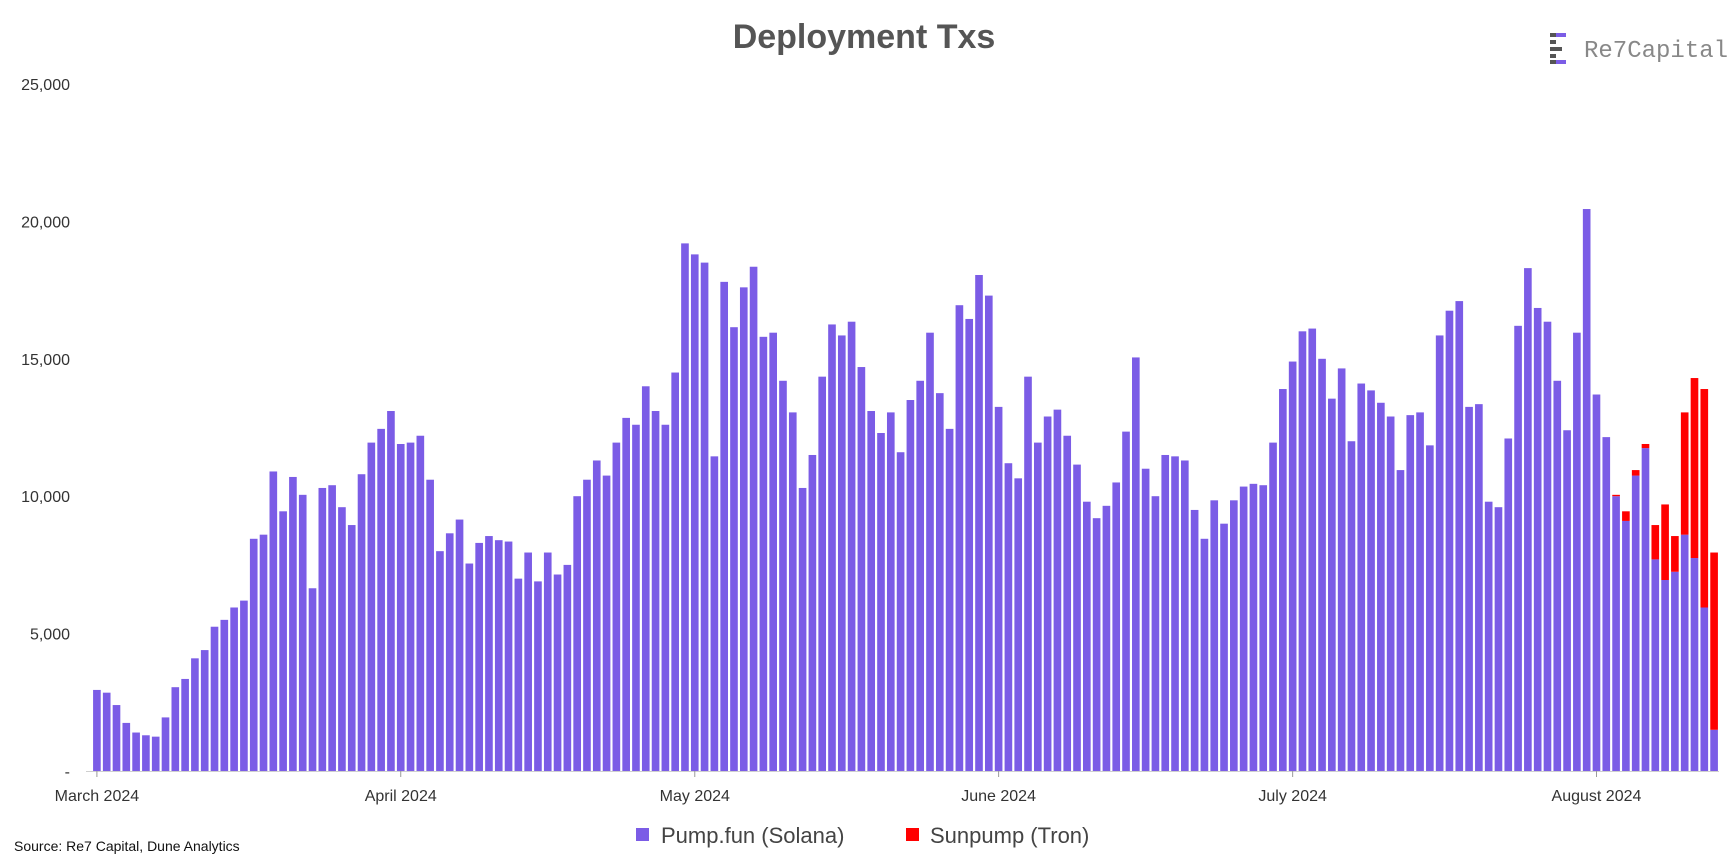 This screenshot has width=1728, height=864. Describe the element at coordinates (642, 834) in the screenshot. I see `legend-swatch-pumpfun` at that location.